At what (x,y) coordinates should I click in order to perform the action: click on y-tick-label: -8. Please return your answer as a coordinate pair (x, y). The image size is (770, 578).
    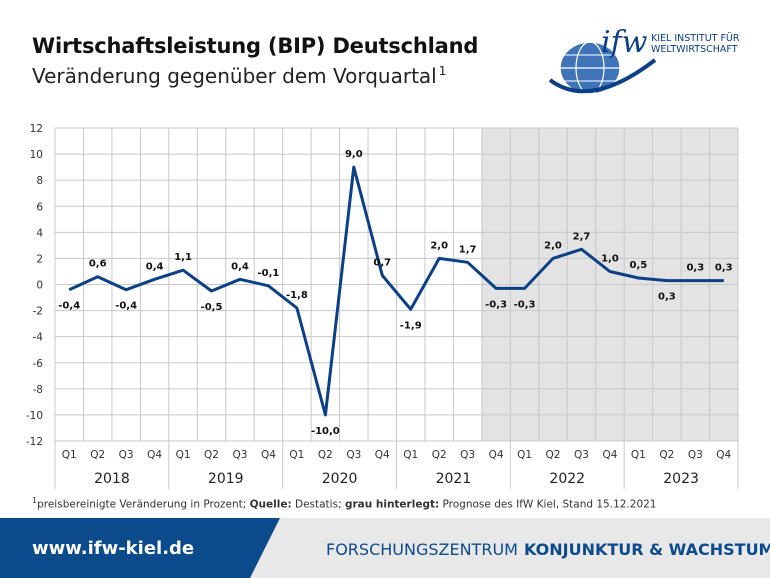
    Looking at the image, I should click on (38, 390).